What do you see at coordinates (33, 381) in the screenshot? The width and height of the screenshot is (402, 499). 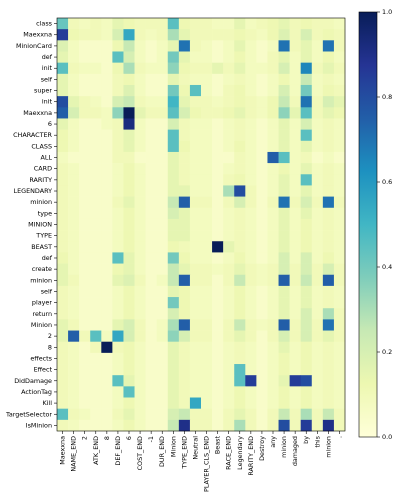 I see `y-tick-label: DidDamage` at bounding box center [33, 381].